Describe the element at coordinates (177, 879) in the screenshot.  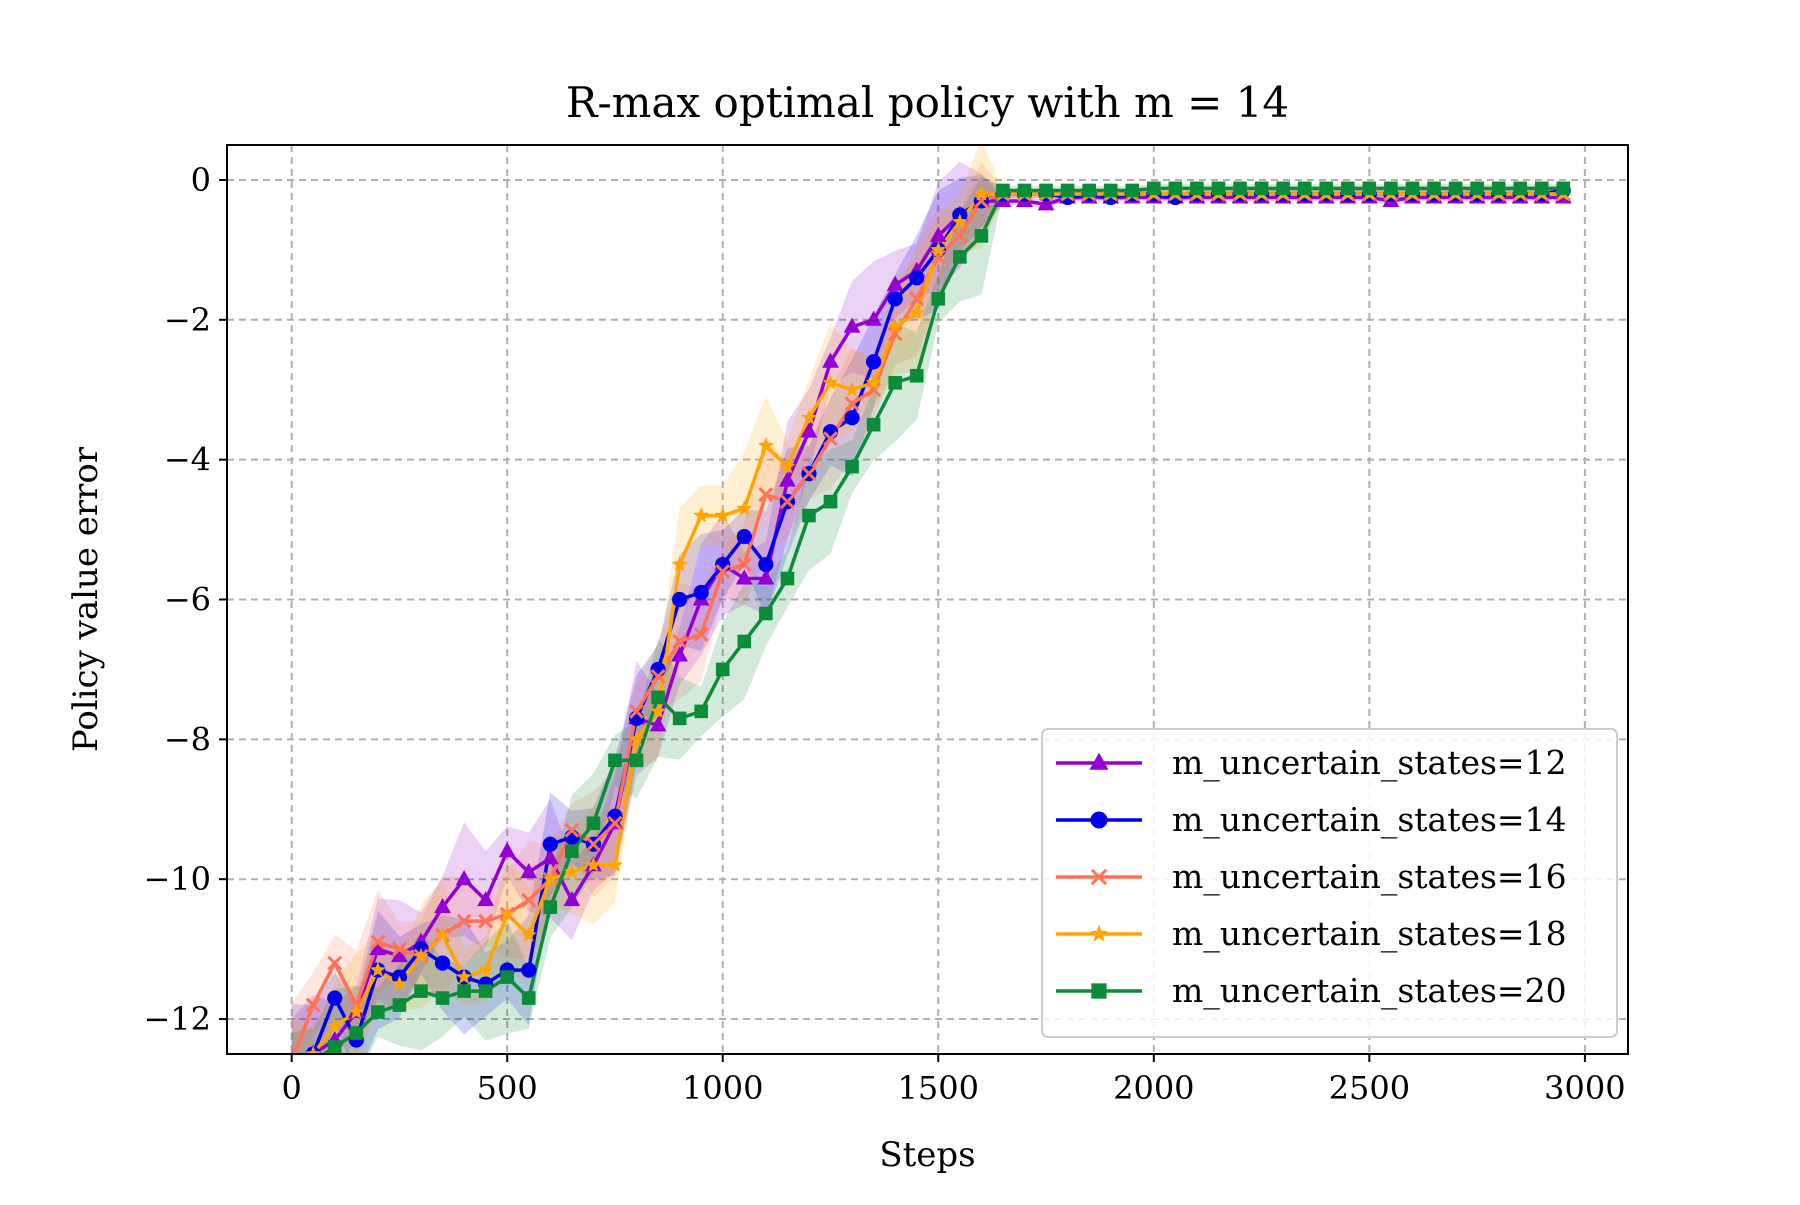
I see `y-tick-label: −10` at that location.